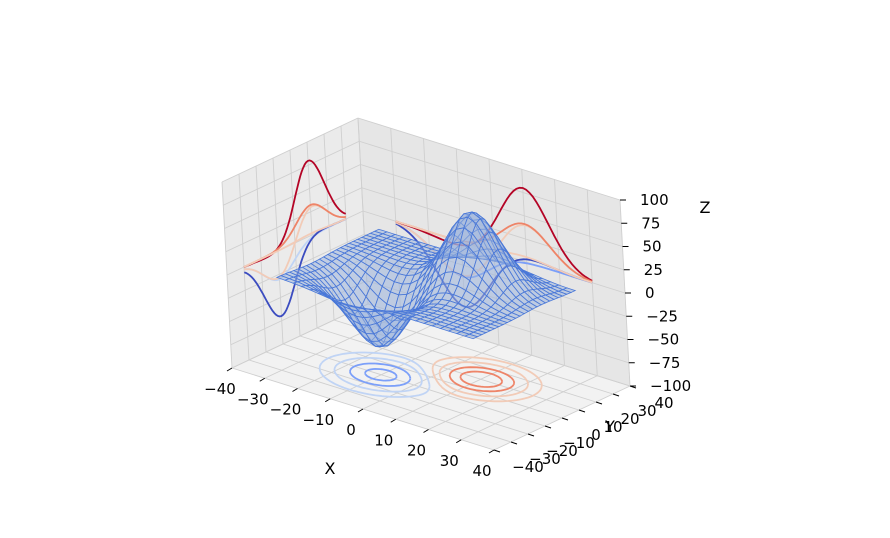 The width and height of the screenshot is (890, 538). What do you see at coordinates (596, 435) in the screenshot?
I see `y-tick-label: 0` at bounding box center [596, 435].